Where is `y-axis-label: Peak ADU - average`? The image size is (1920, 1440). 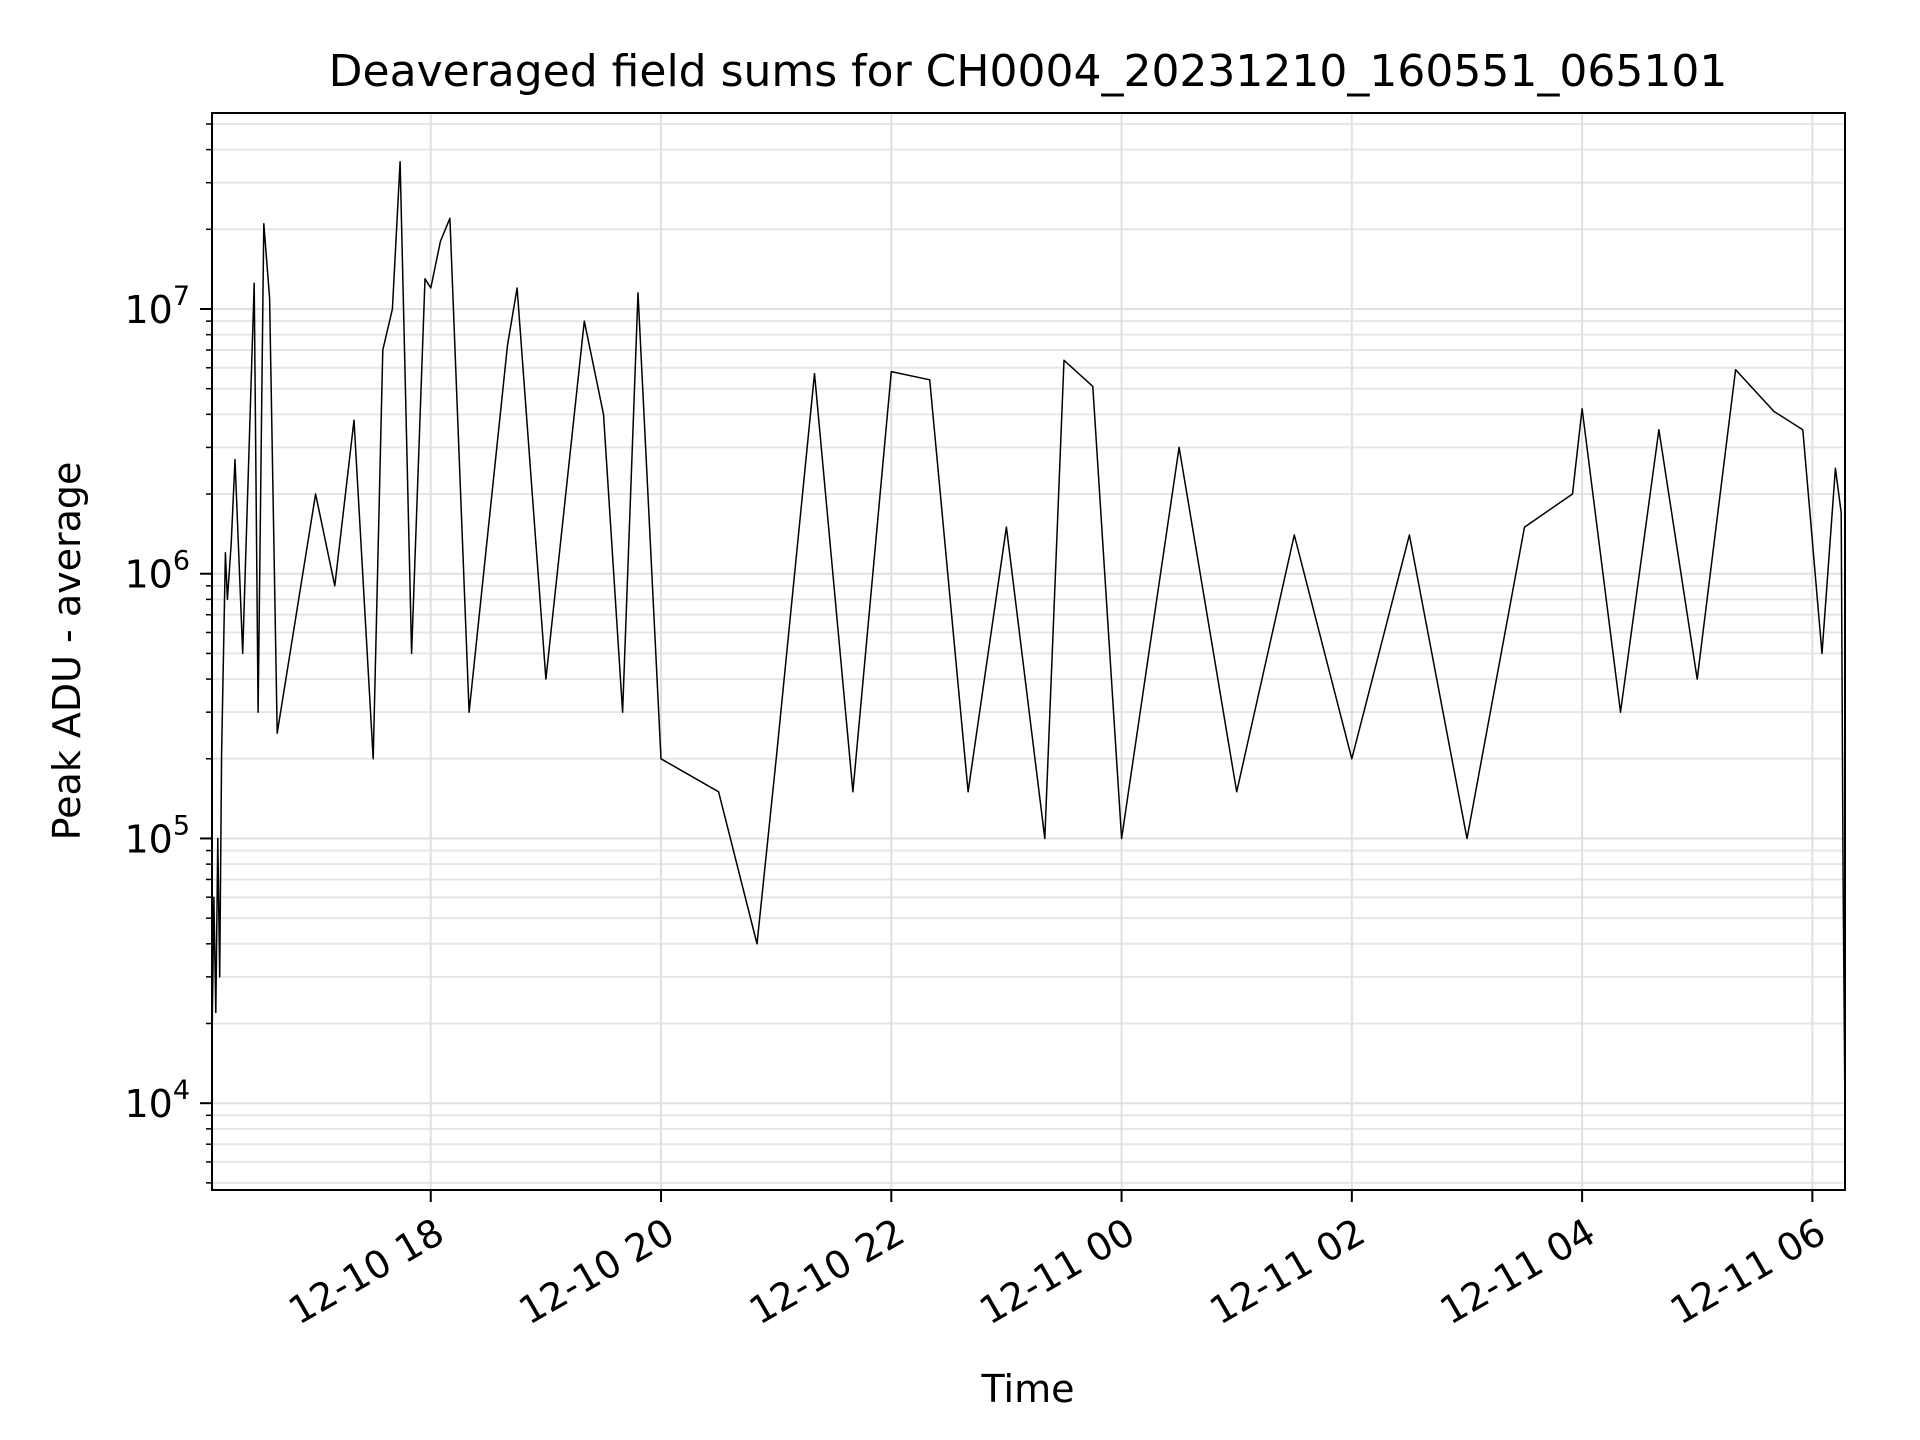
y-axis-label: Peak ADU - average is located at coordinates (67, 651).